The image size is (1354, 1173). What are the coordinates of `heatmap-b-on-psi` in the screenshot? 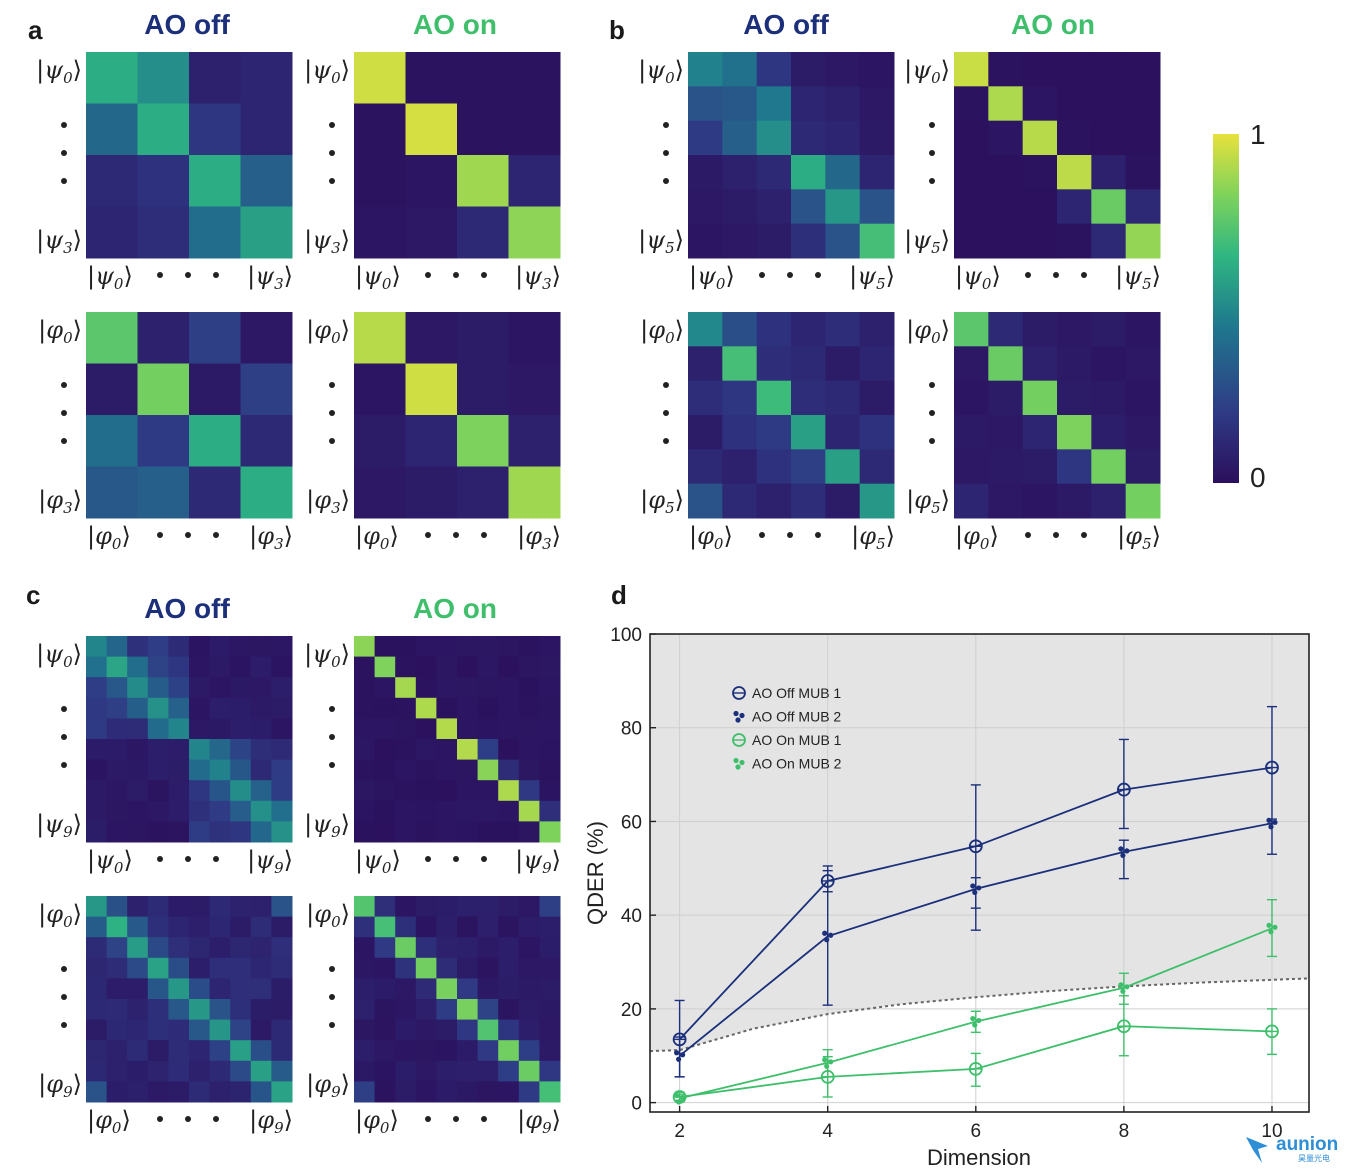 It's located at (1057, 155).